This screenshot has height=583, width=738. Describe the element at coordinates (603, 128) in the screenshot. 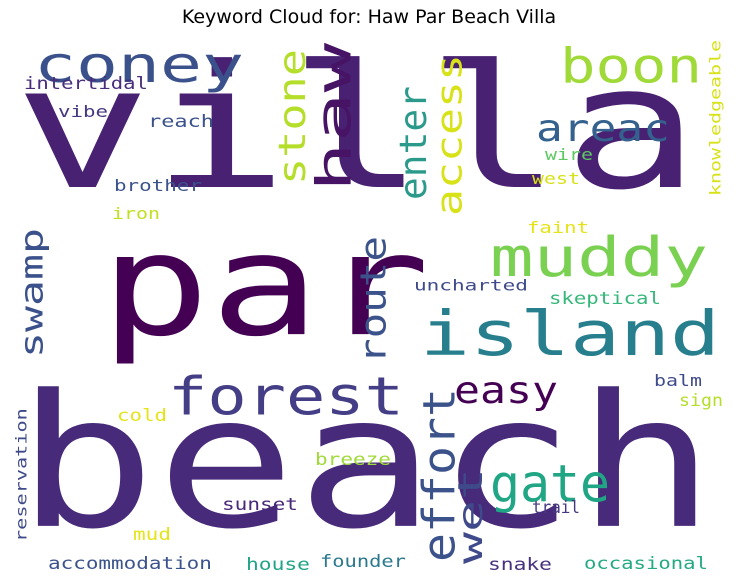

I see `cloud-word-areac: areac` at that location.